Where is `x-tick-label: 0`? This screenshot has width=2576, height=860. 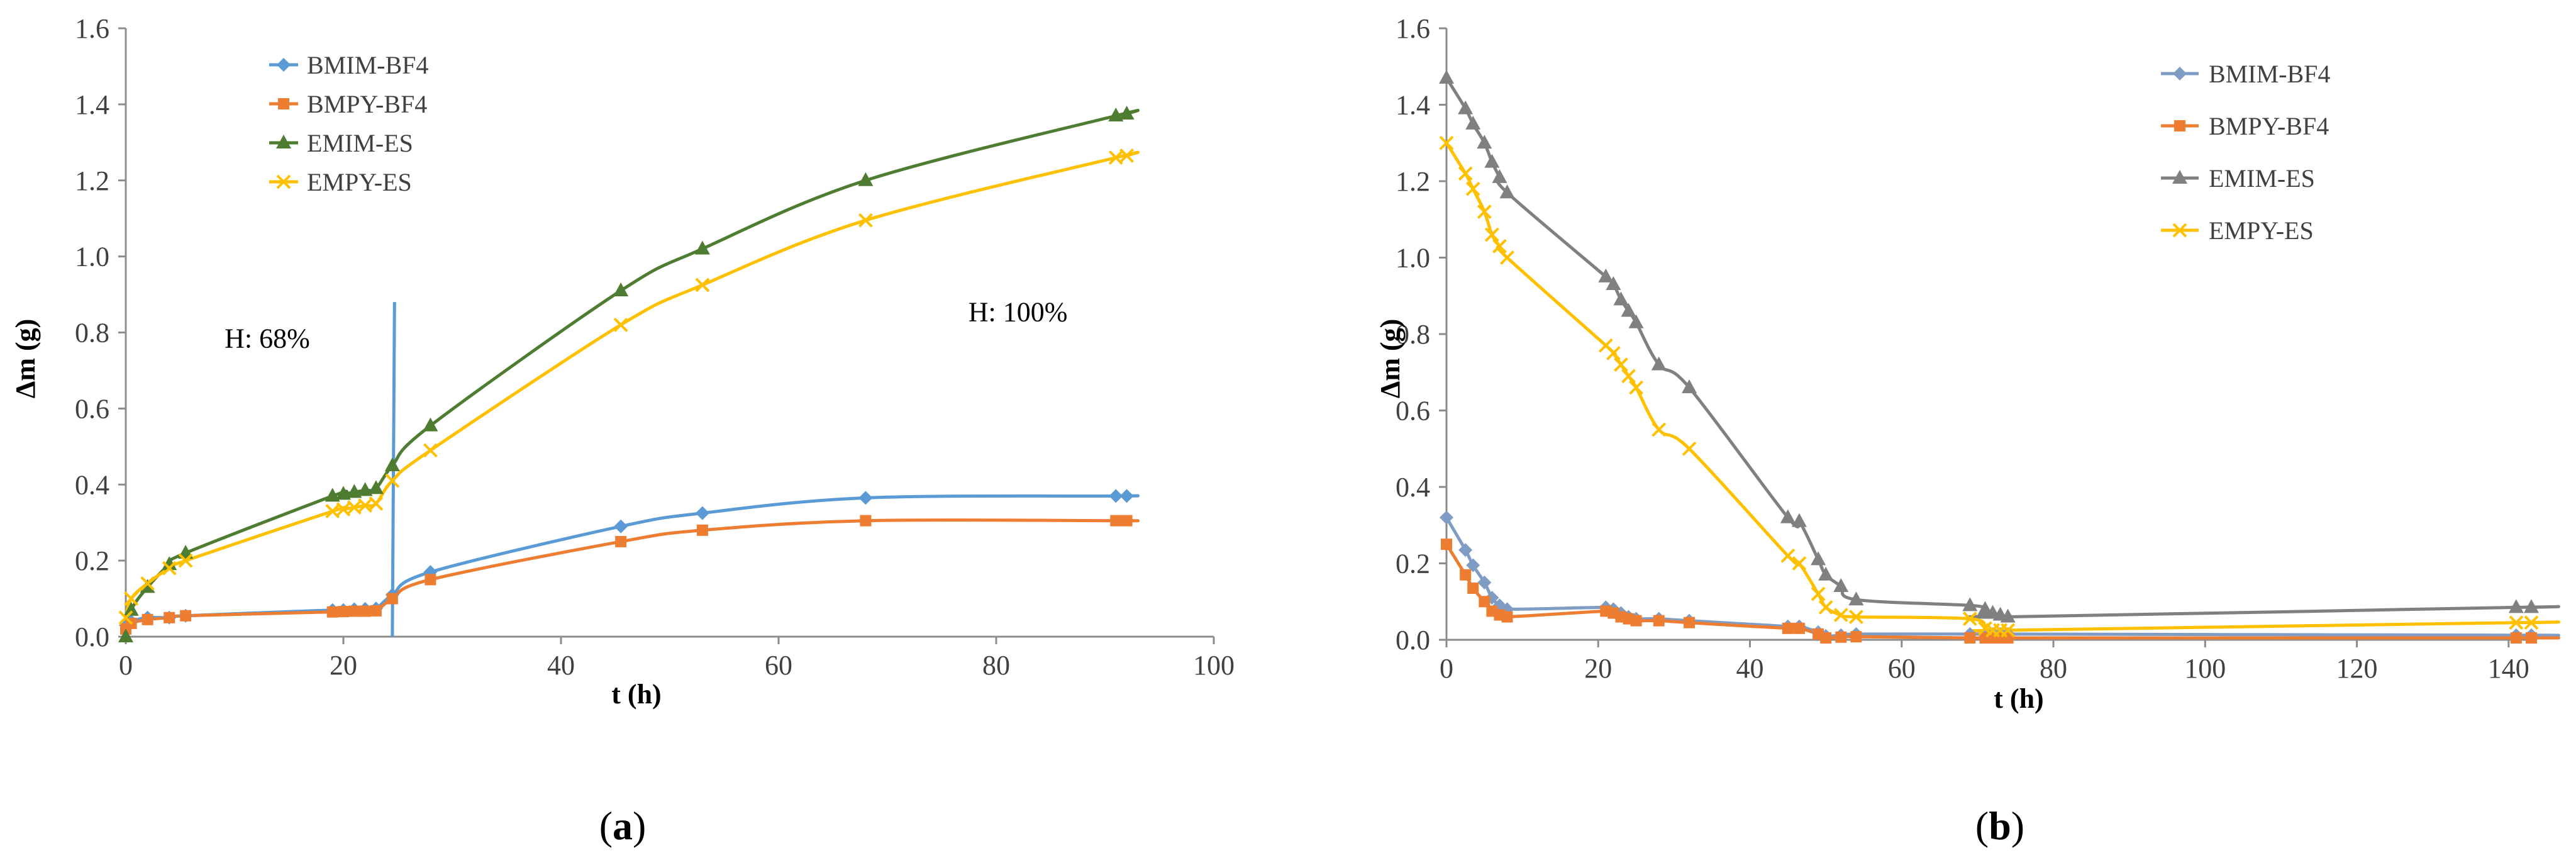
x-tick-label: 0 is located at coordinates (126, 665).